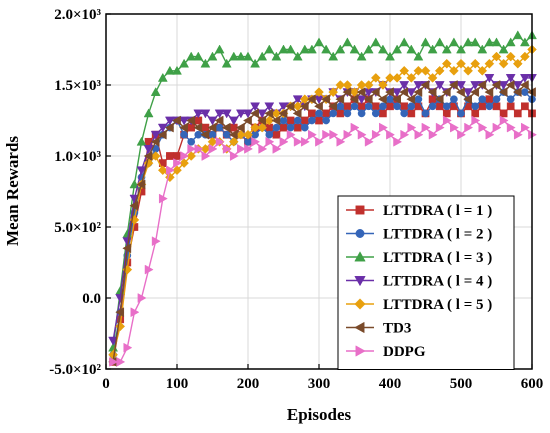 Image resolution: width=550 pixels, height=433 pixels. I want to click on y-tick-label: 5.0×10², so click(77, 228).